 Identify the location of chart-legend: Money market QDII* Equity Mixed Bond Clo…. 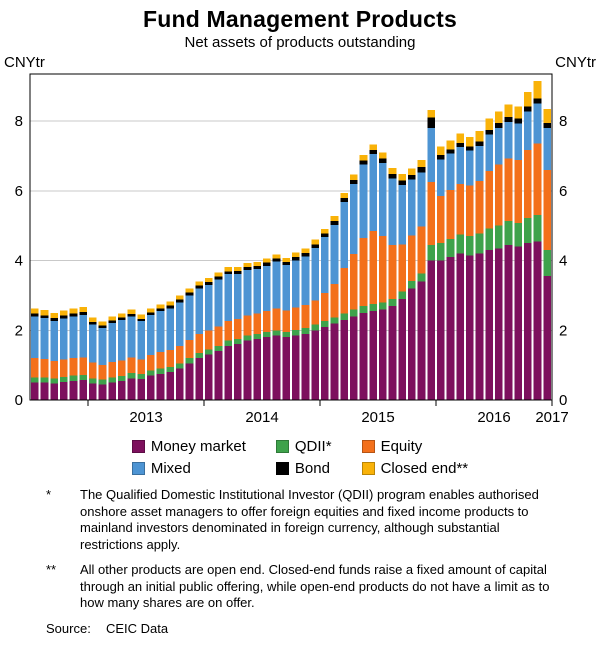
(300, 457).